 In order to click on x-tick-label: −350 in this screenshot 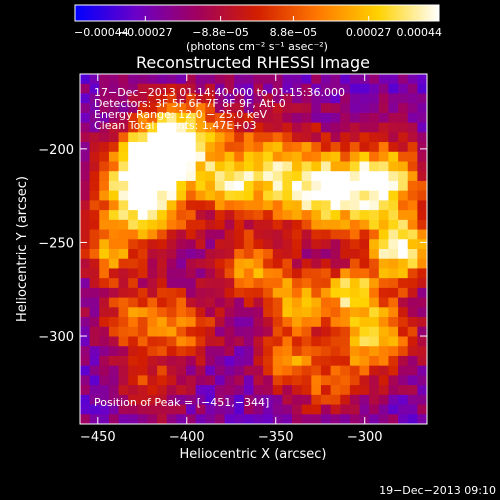, I will do `click(276, 437)`.